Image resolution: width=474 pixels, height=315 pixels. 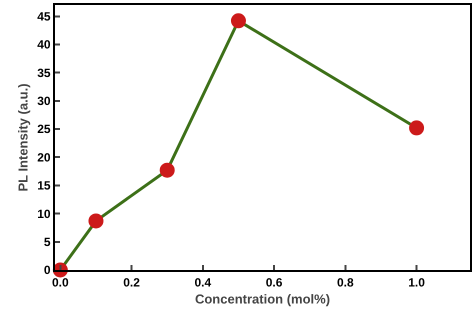 What do you see at coordinates (44, 157) in the screenshot?
I see `y-tick-label: 20` at bounding box center [44, 157].